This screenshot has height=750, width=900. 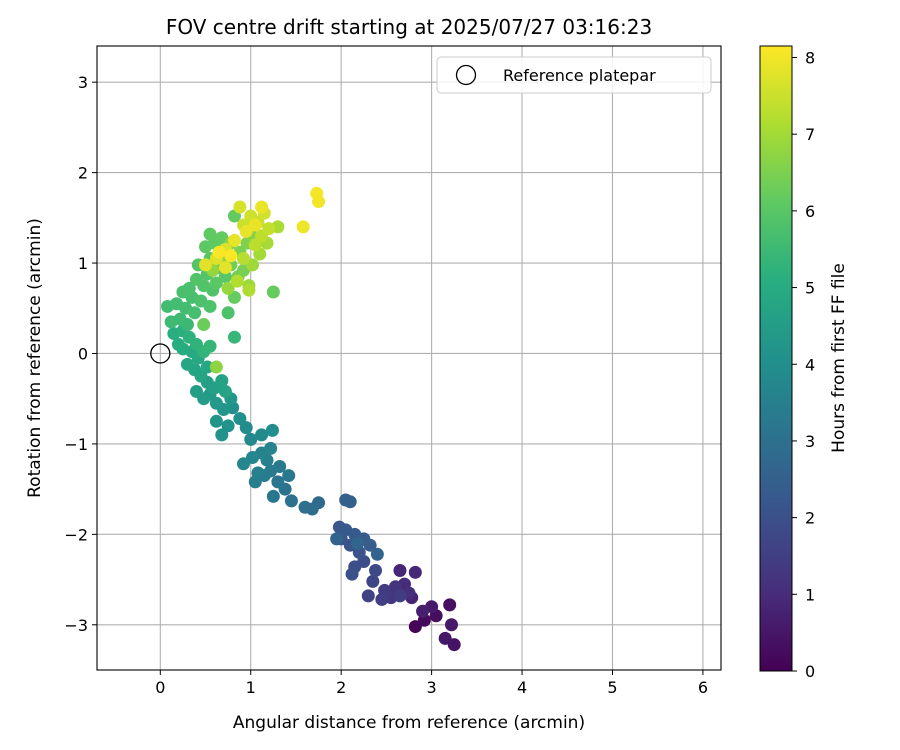 I want to click on reference-platepar-marker, so click(x=160, y=353).